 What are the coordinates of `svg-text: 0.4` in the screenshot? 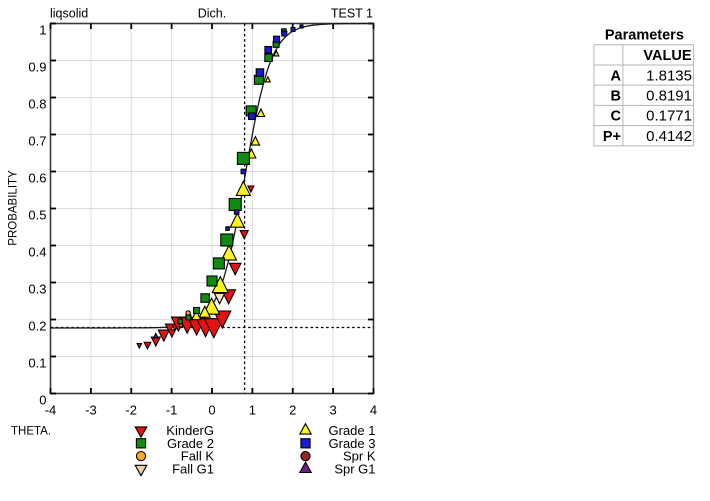 It's located at (37, 252).